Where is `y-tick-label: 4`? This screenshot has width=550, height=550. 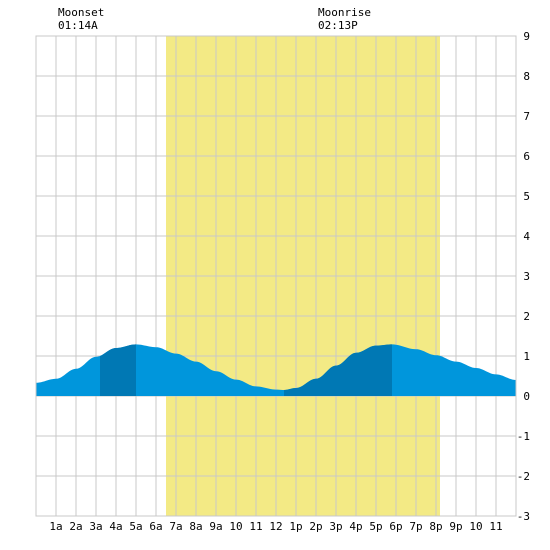 y-tick-label: 4 is located at coordinates (526, 236).